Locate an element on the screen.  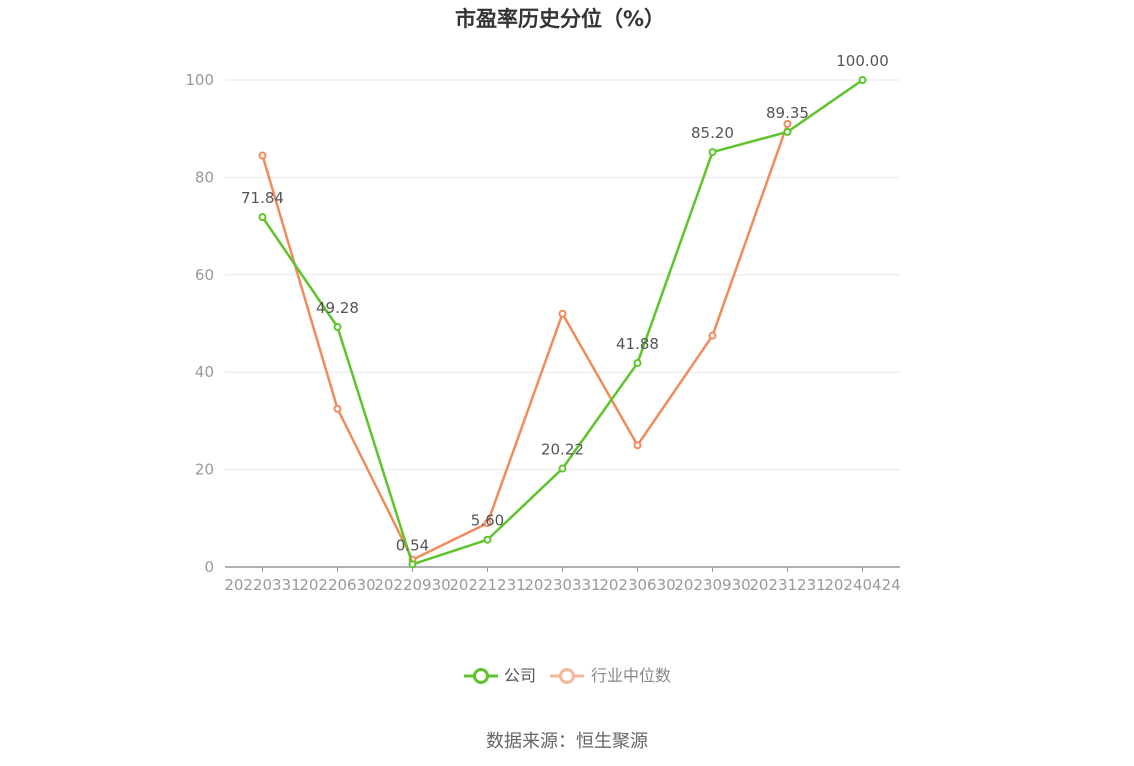
legend: 公司 行业中位数 is located at coordinates (567, 675).